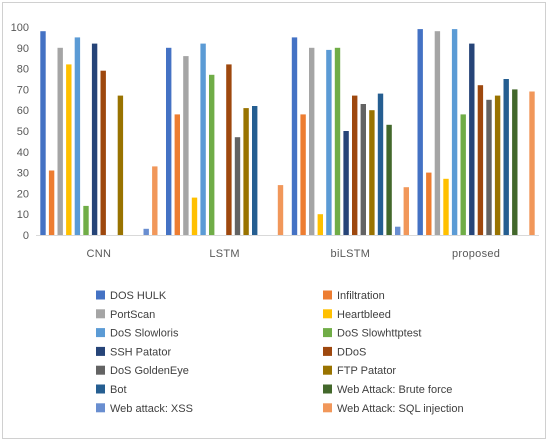 The width and height of the screenshot is (550, 443). Describe the element at coordinates (118, 390) in the screenshot. I see `legend-label: Bot` at that location.